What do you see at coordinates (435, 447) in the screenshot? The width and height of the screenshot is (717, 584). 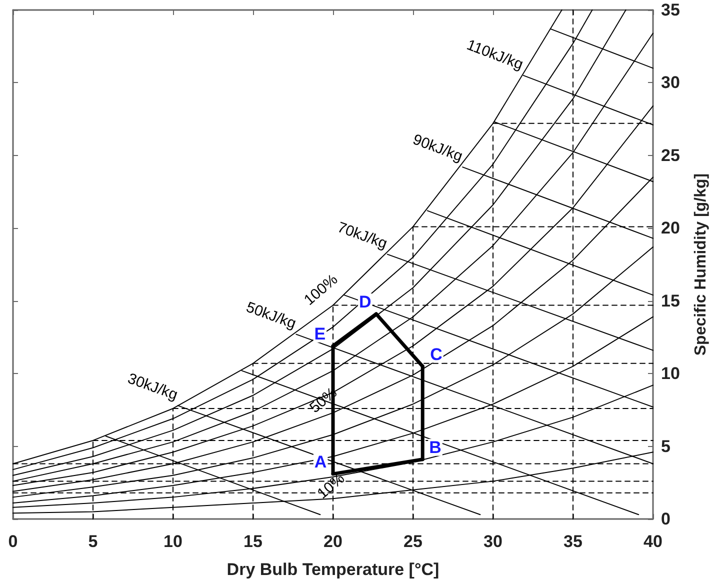 I see `data-label: B` at bounding box center [435, 447].